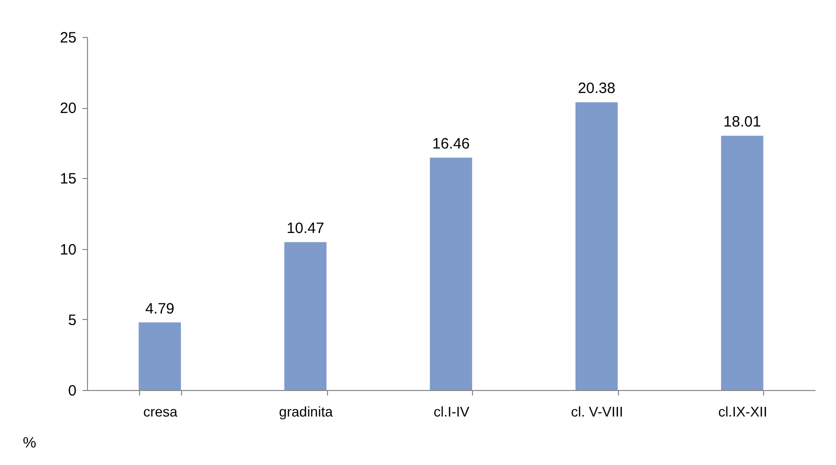 The image size is (836, 465). What do you see at coordinates (159, 309) in the screenshot?
I see `data-label: 4.79` at bounding box center [159, 309].